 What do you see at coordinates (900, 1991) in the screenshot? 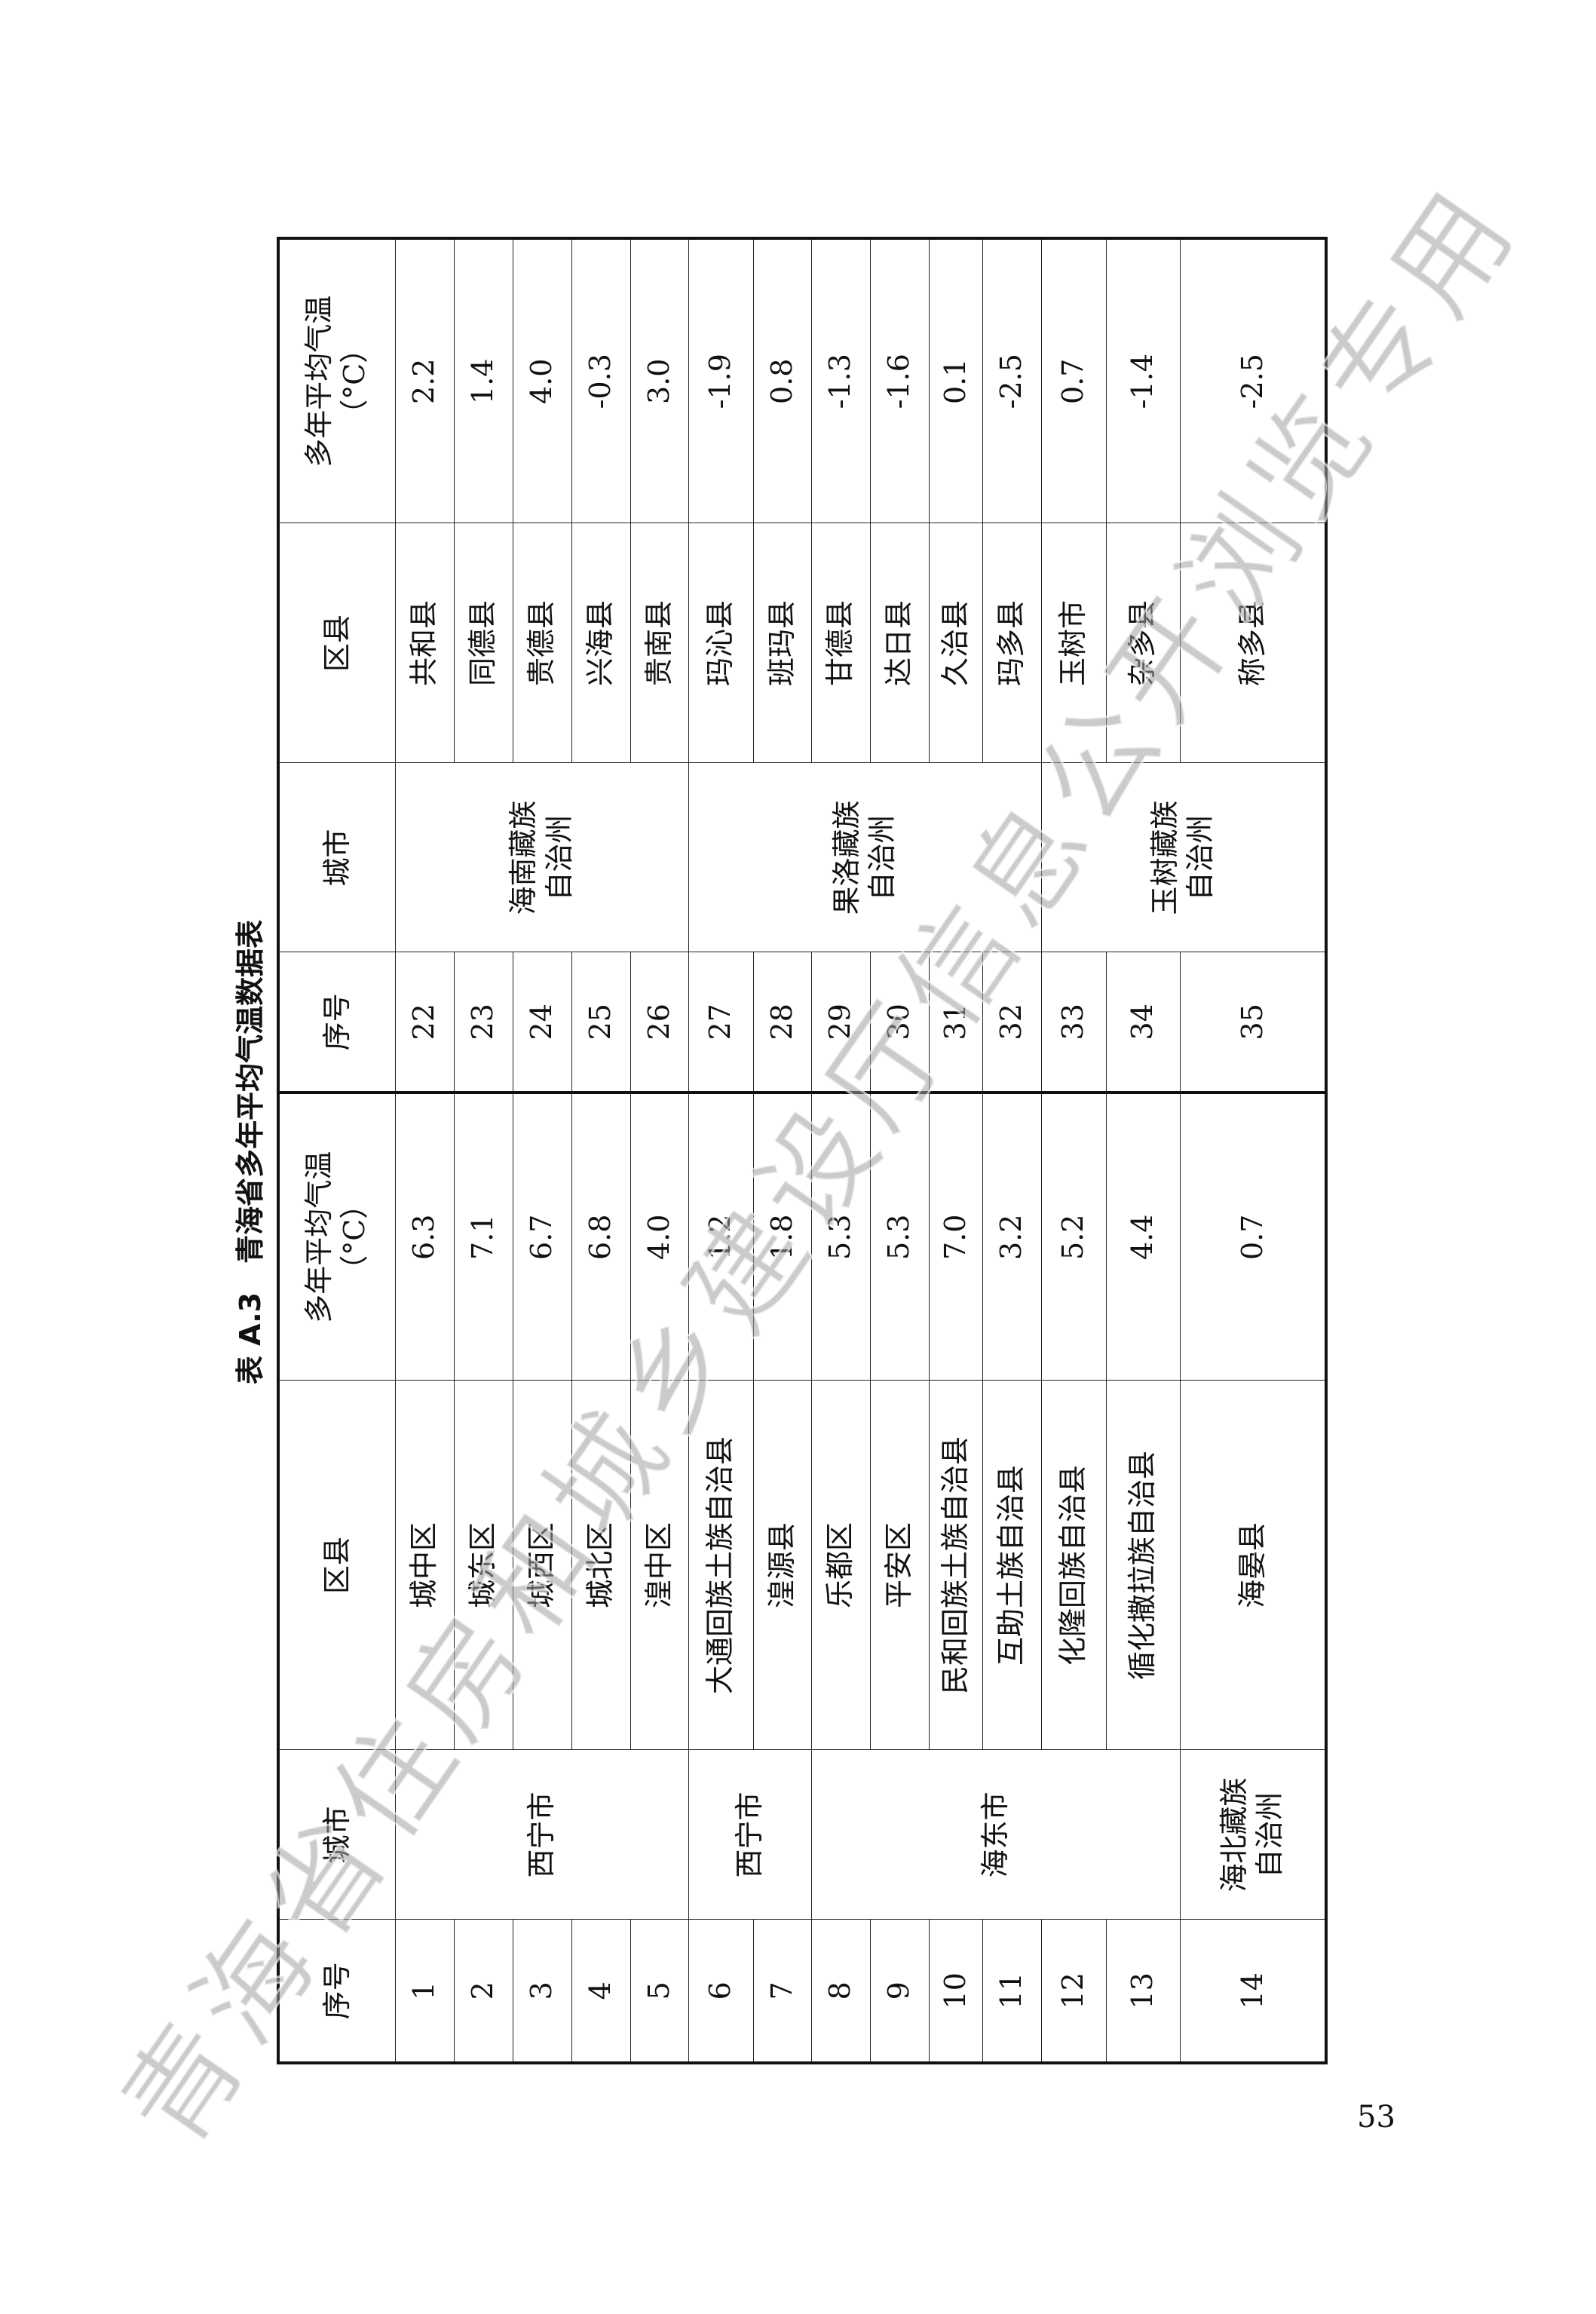
I see `row-number: 9` at bounding box center [900, 1991].